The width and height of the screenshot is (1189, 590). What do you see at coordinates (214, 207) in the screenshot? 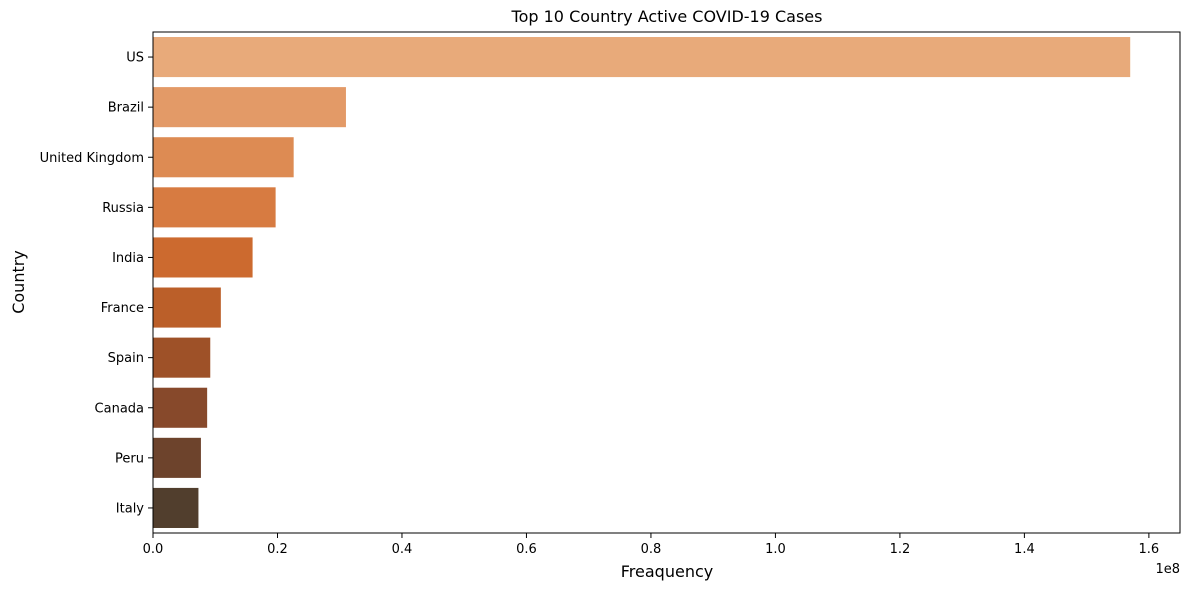
I see `bar-russia` at bounding box center [214, 207].